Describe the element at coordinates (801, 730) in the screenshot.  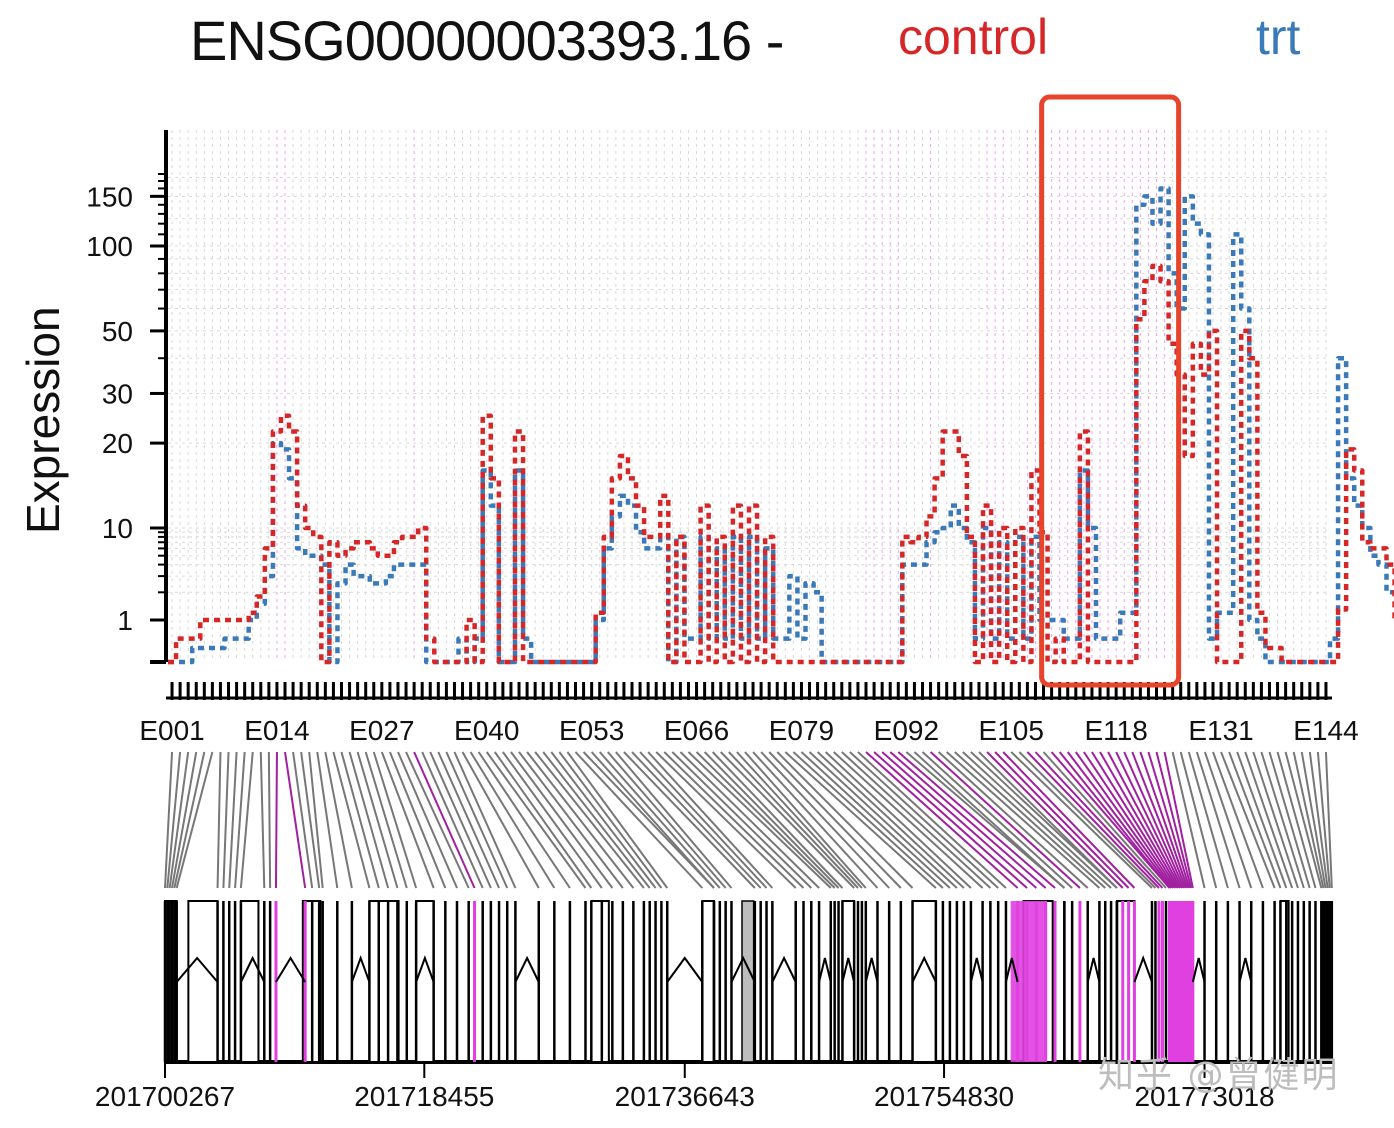
I see `x-tick-label: E079` at that location.